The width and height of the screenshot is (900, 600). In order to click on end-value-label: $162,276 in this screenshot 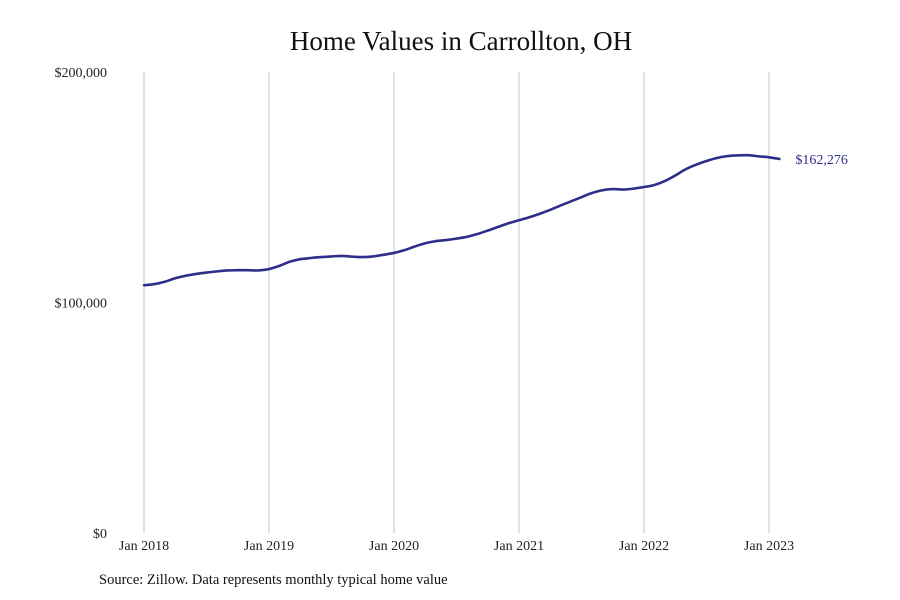, I will do `click(821, 160)`.